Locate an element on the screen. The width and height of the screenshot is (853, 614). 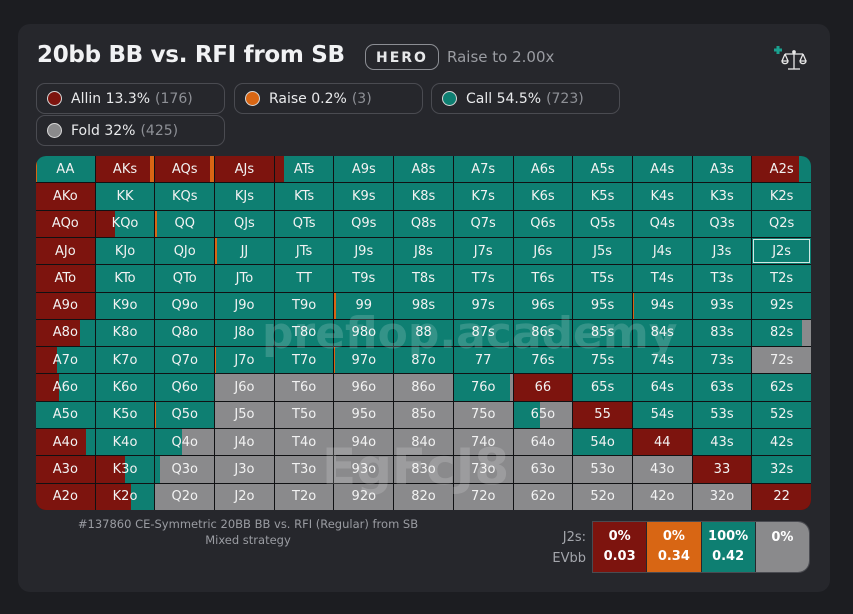
hand-cell-QJs: QJs is located at coordinates (244, 223).